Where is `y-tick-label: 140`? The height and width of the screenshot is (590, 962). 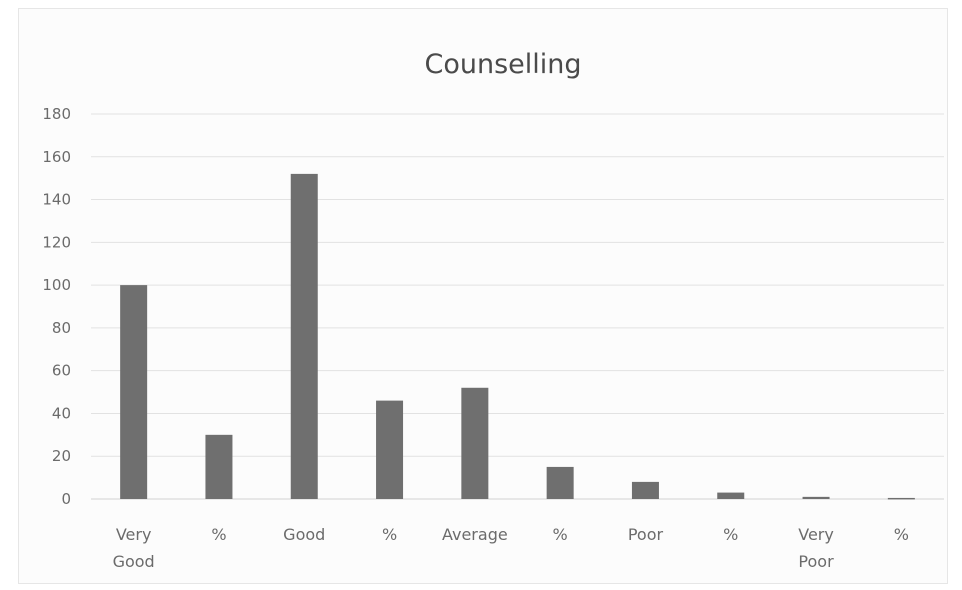
y-tick-label: 140 is located at coordinates (56, 200).